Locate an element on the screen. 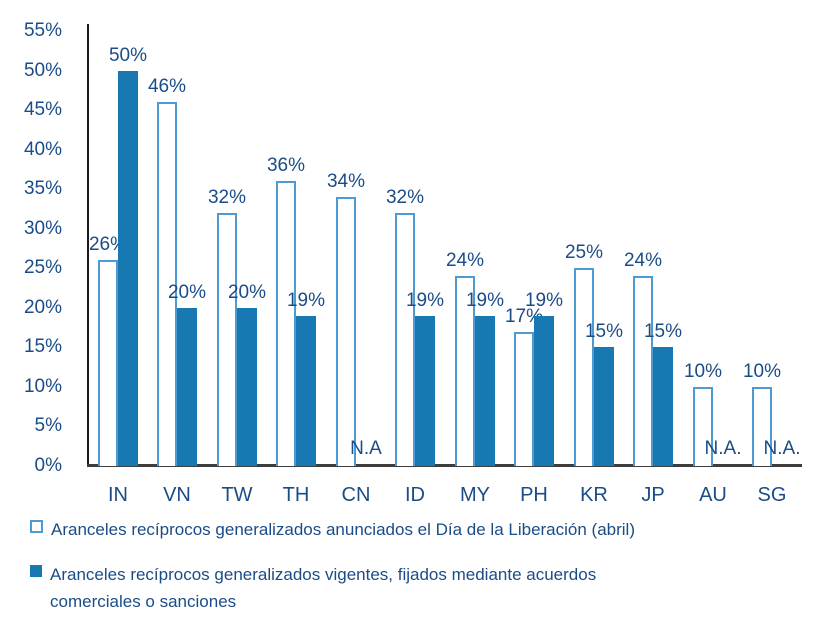  x-tick-ID: ID is located at coordinates (415, 495).